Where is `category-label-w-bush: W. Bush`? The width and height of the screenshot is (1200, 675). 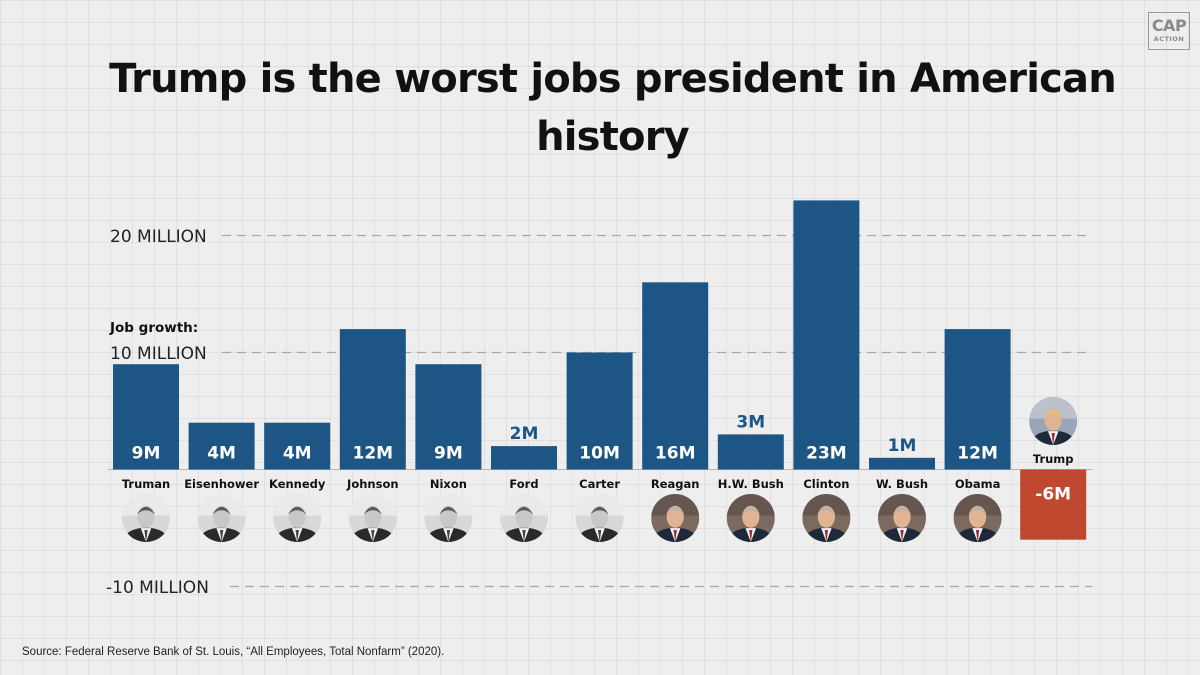
category-label-w-bush: W. Bush is located at coordinates (902, 484).